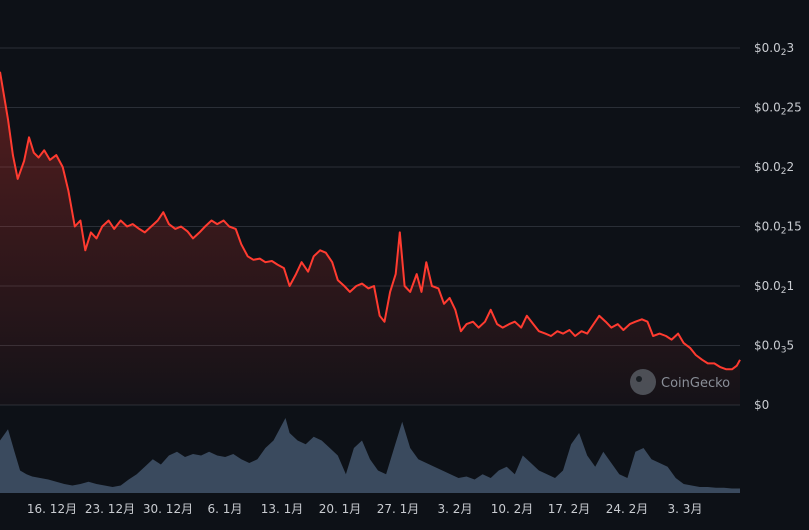 This screenshot has height=530, width=809. I want to click on y-tick-label: $0.035, so click(774, 347).